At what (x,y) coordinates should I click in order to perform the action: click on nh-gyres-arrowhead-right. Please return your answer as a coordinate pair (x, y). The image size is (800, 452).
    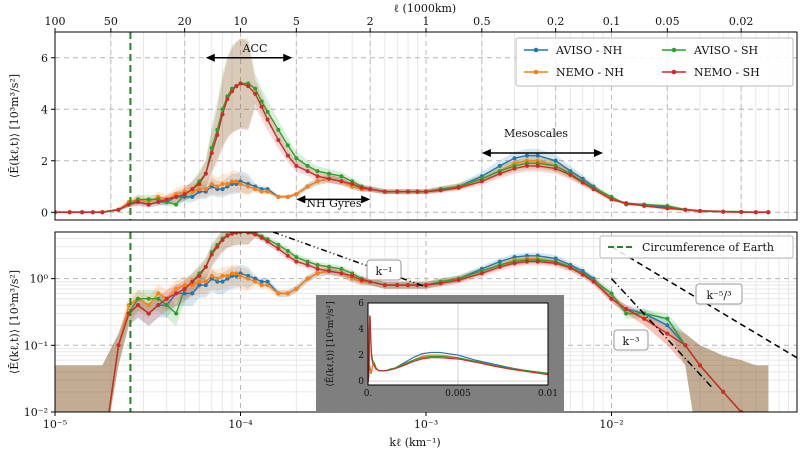
    Looking at the image, I should click on (366, 199).